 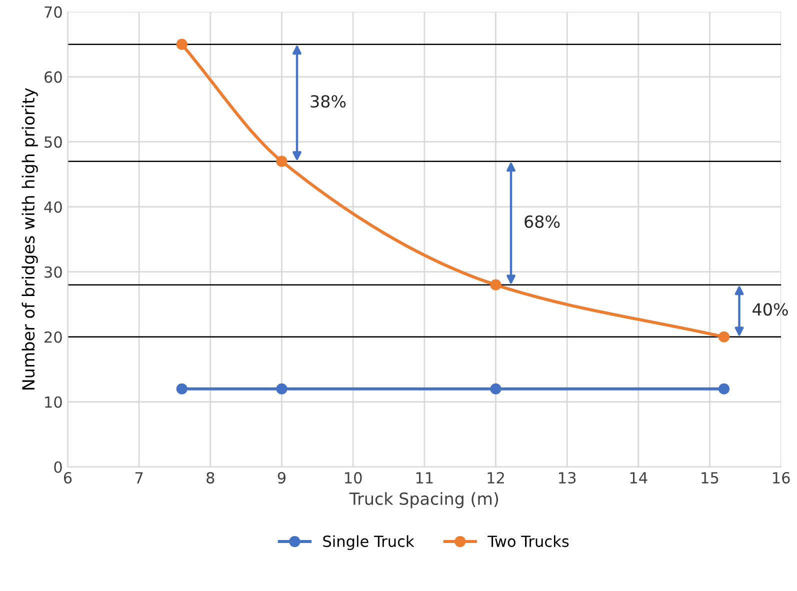 I want to click on y-tick-label: 30, so click(x=53, y=272).